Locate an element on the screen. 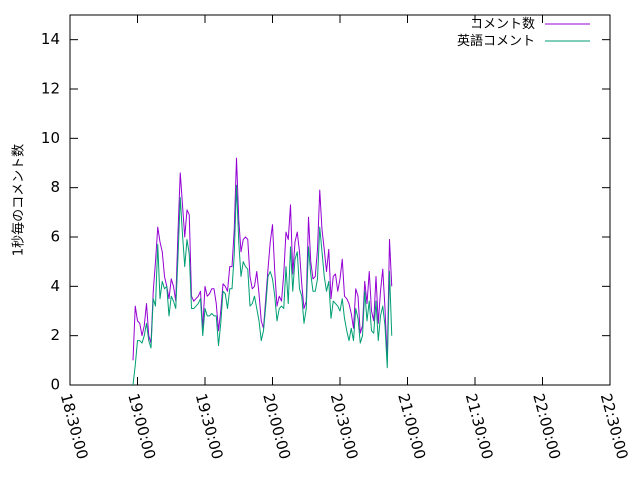 The width and height of the screenshot is (640, 480). legend: コメント数 英語コメント is located at coordinates (523, 33).